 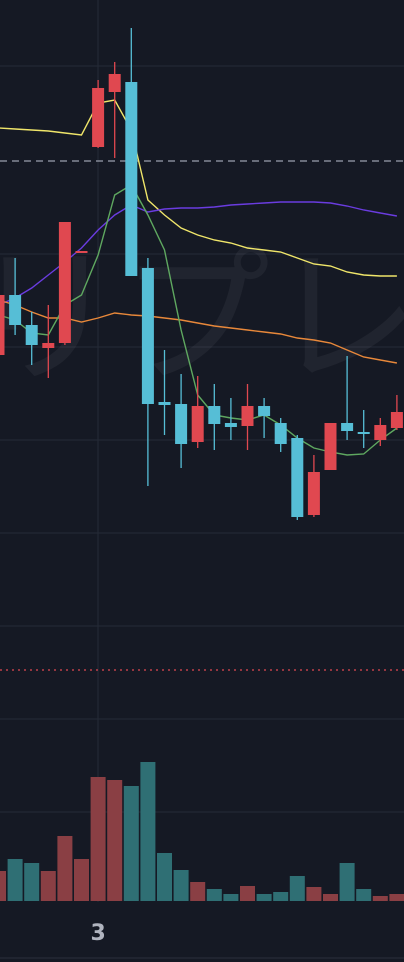 What do you see at coordinates (97, 933) in the screenshot?
I see `x-tick-label: 3` at bounding box center [97, 933].